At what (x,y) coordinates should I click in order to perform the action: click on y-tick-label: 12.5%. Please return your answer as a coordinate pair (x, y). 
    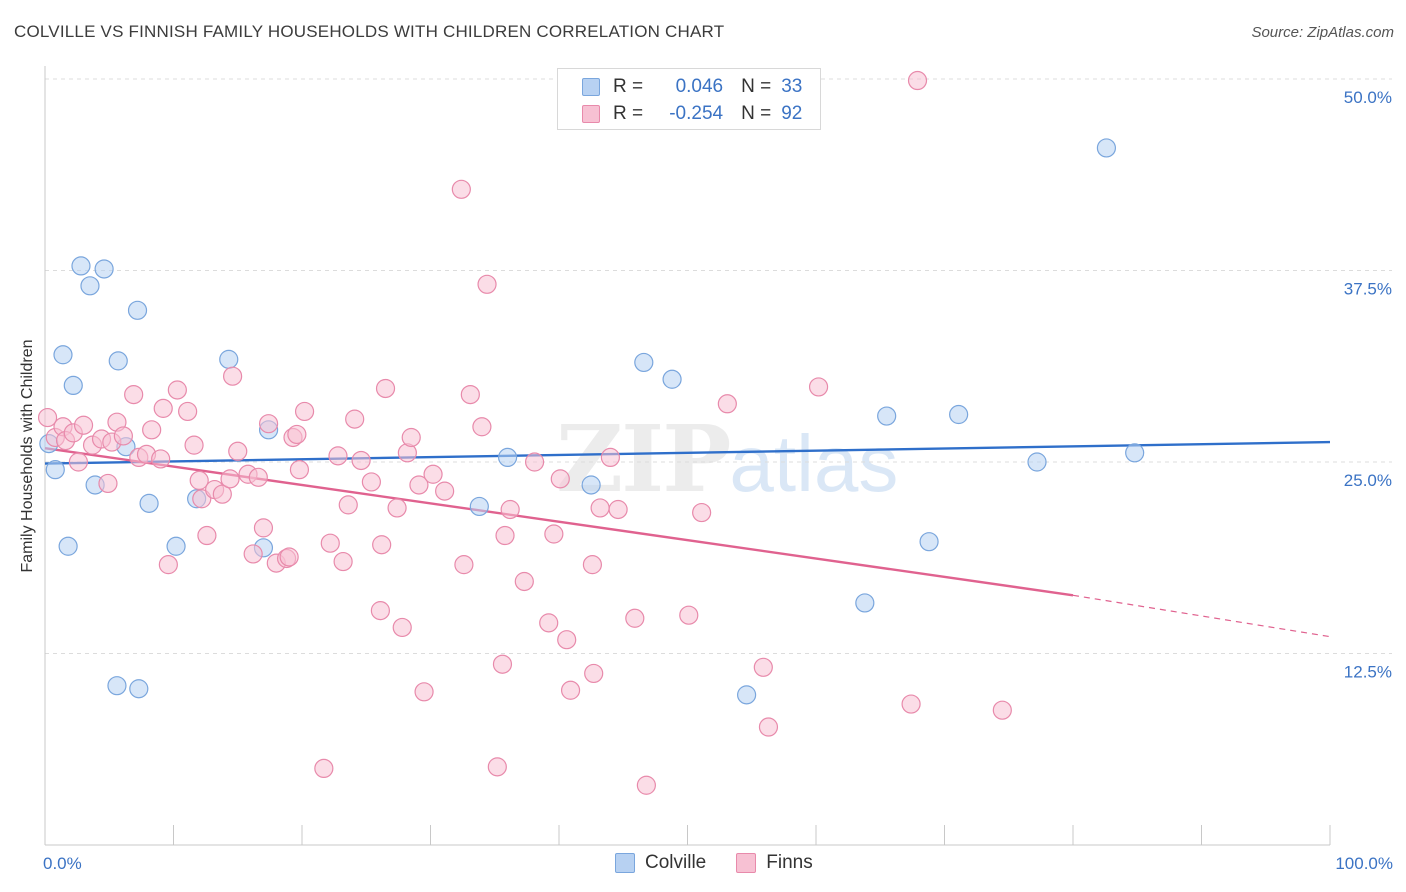
    Looking at the image, I should click on (1368, 672).